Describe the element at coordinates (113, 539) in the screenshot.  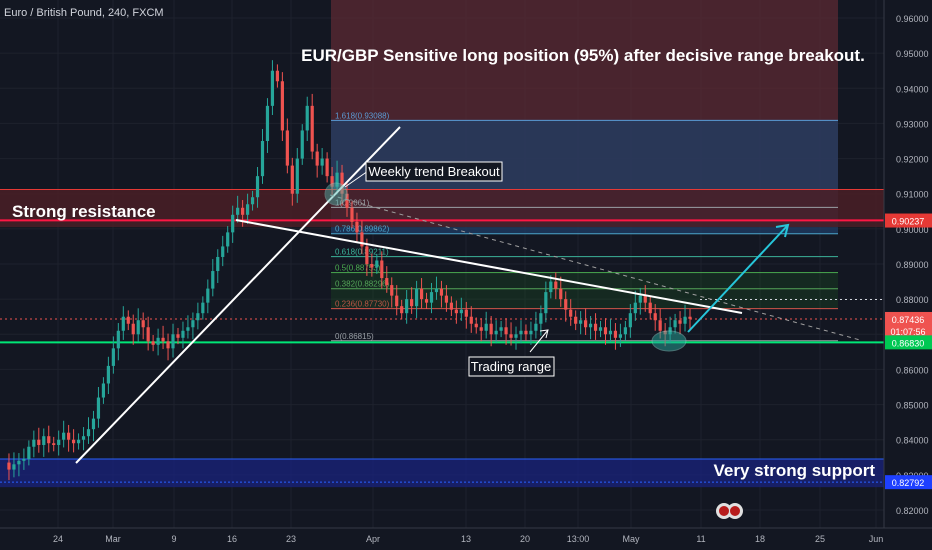
I see `x-tick-label: Mar` at that location.